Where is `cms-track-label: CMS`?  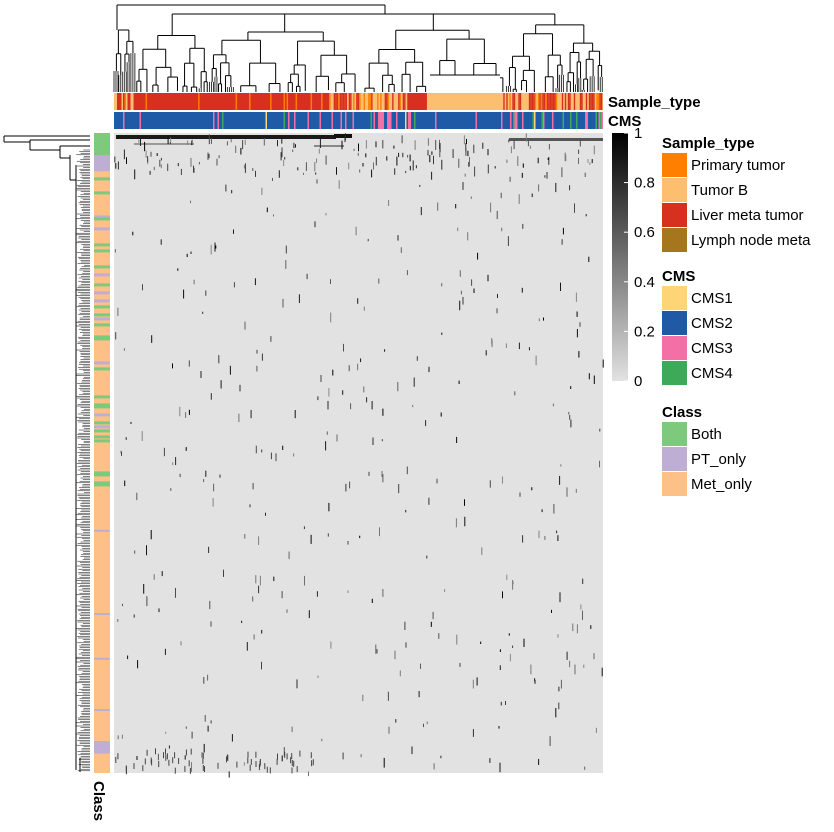 cms-track-label: CMS is located at coordinates (624, 121).